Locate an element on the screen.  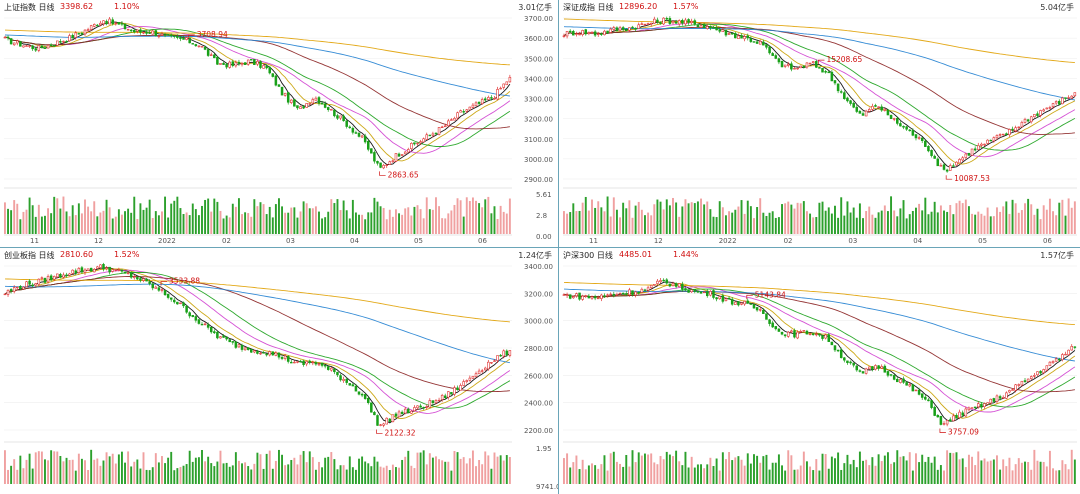
index-change: 1.57% is located at coordinates (686, 6).